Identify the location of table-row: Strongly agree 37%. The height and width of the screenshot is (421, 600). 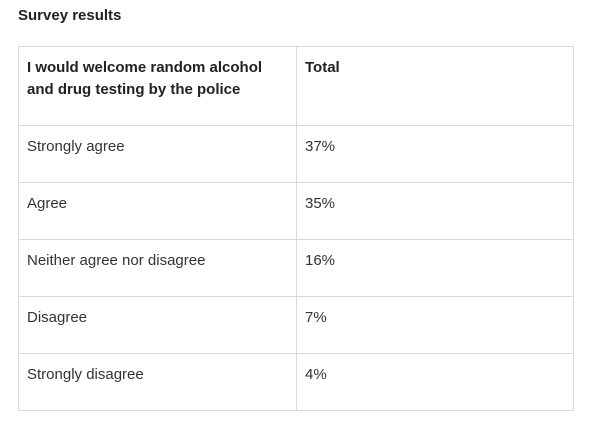
(296, 154).